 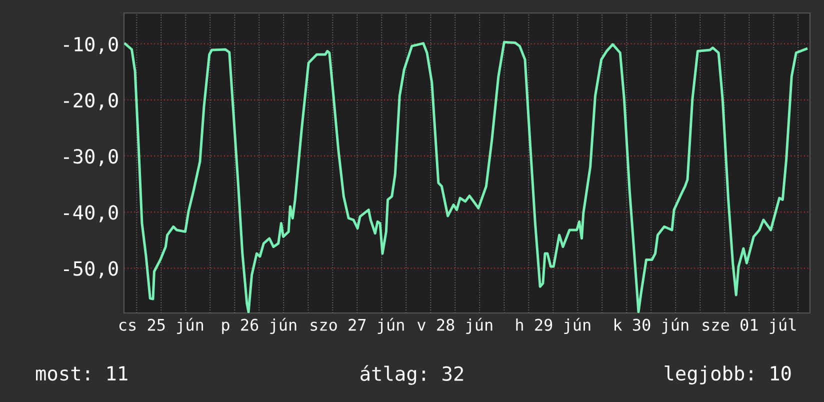 What do you see at coordinates (357, 326) in the screenshot?
I see `x-tick-label: szo 27 jún` at bounding box center [357, 326].